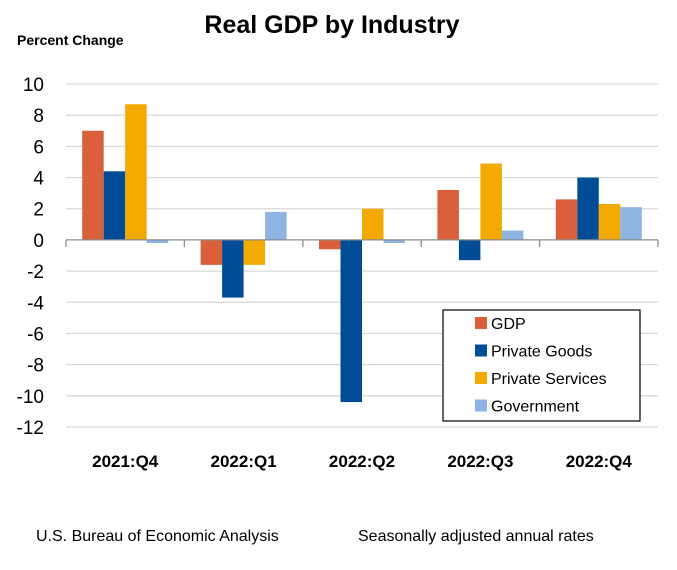 Image resolution: width=677 pixels, height=570 pixels. Describe the element at coordinates (35, 272) in the screenshot. I see `y-tick-label: -2` at that location.